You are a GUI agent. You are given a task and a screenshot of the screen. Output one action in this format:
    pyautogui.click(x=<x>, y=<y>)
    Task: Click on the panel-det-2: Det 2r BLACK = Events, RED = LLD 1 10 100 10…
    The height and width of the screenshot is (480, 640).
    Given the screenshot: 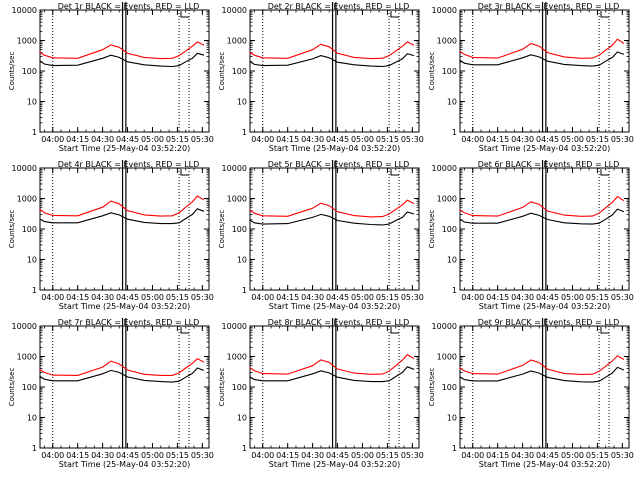 What is the action you would take?
    pyautogui.click(x=321, y=77)
    